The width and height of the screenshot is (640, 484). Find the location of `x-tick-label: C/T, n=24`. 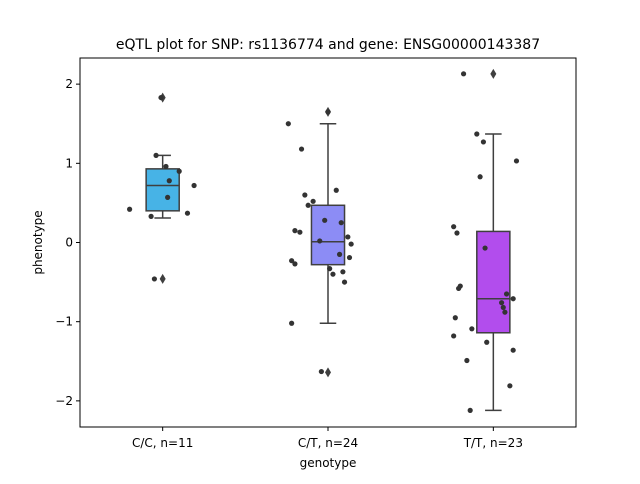

x-tick-label: C/T, n=24 is located at coordinates (328, 443).